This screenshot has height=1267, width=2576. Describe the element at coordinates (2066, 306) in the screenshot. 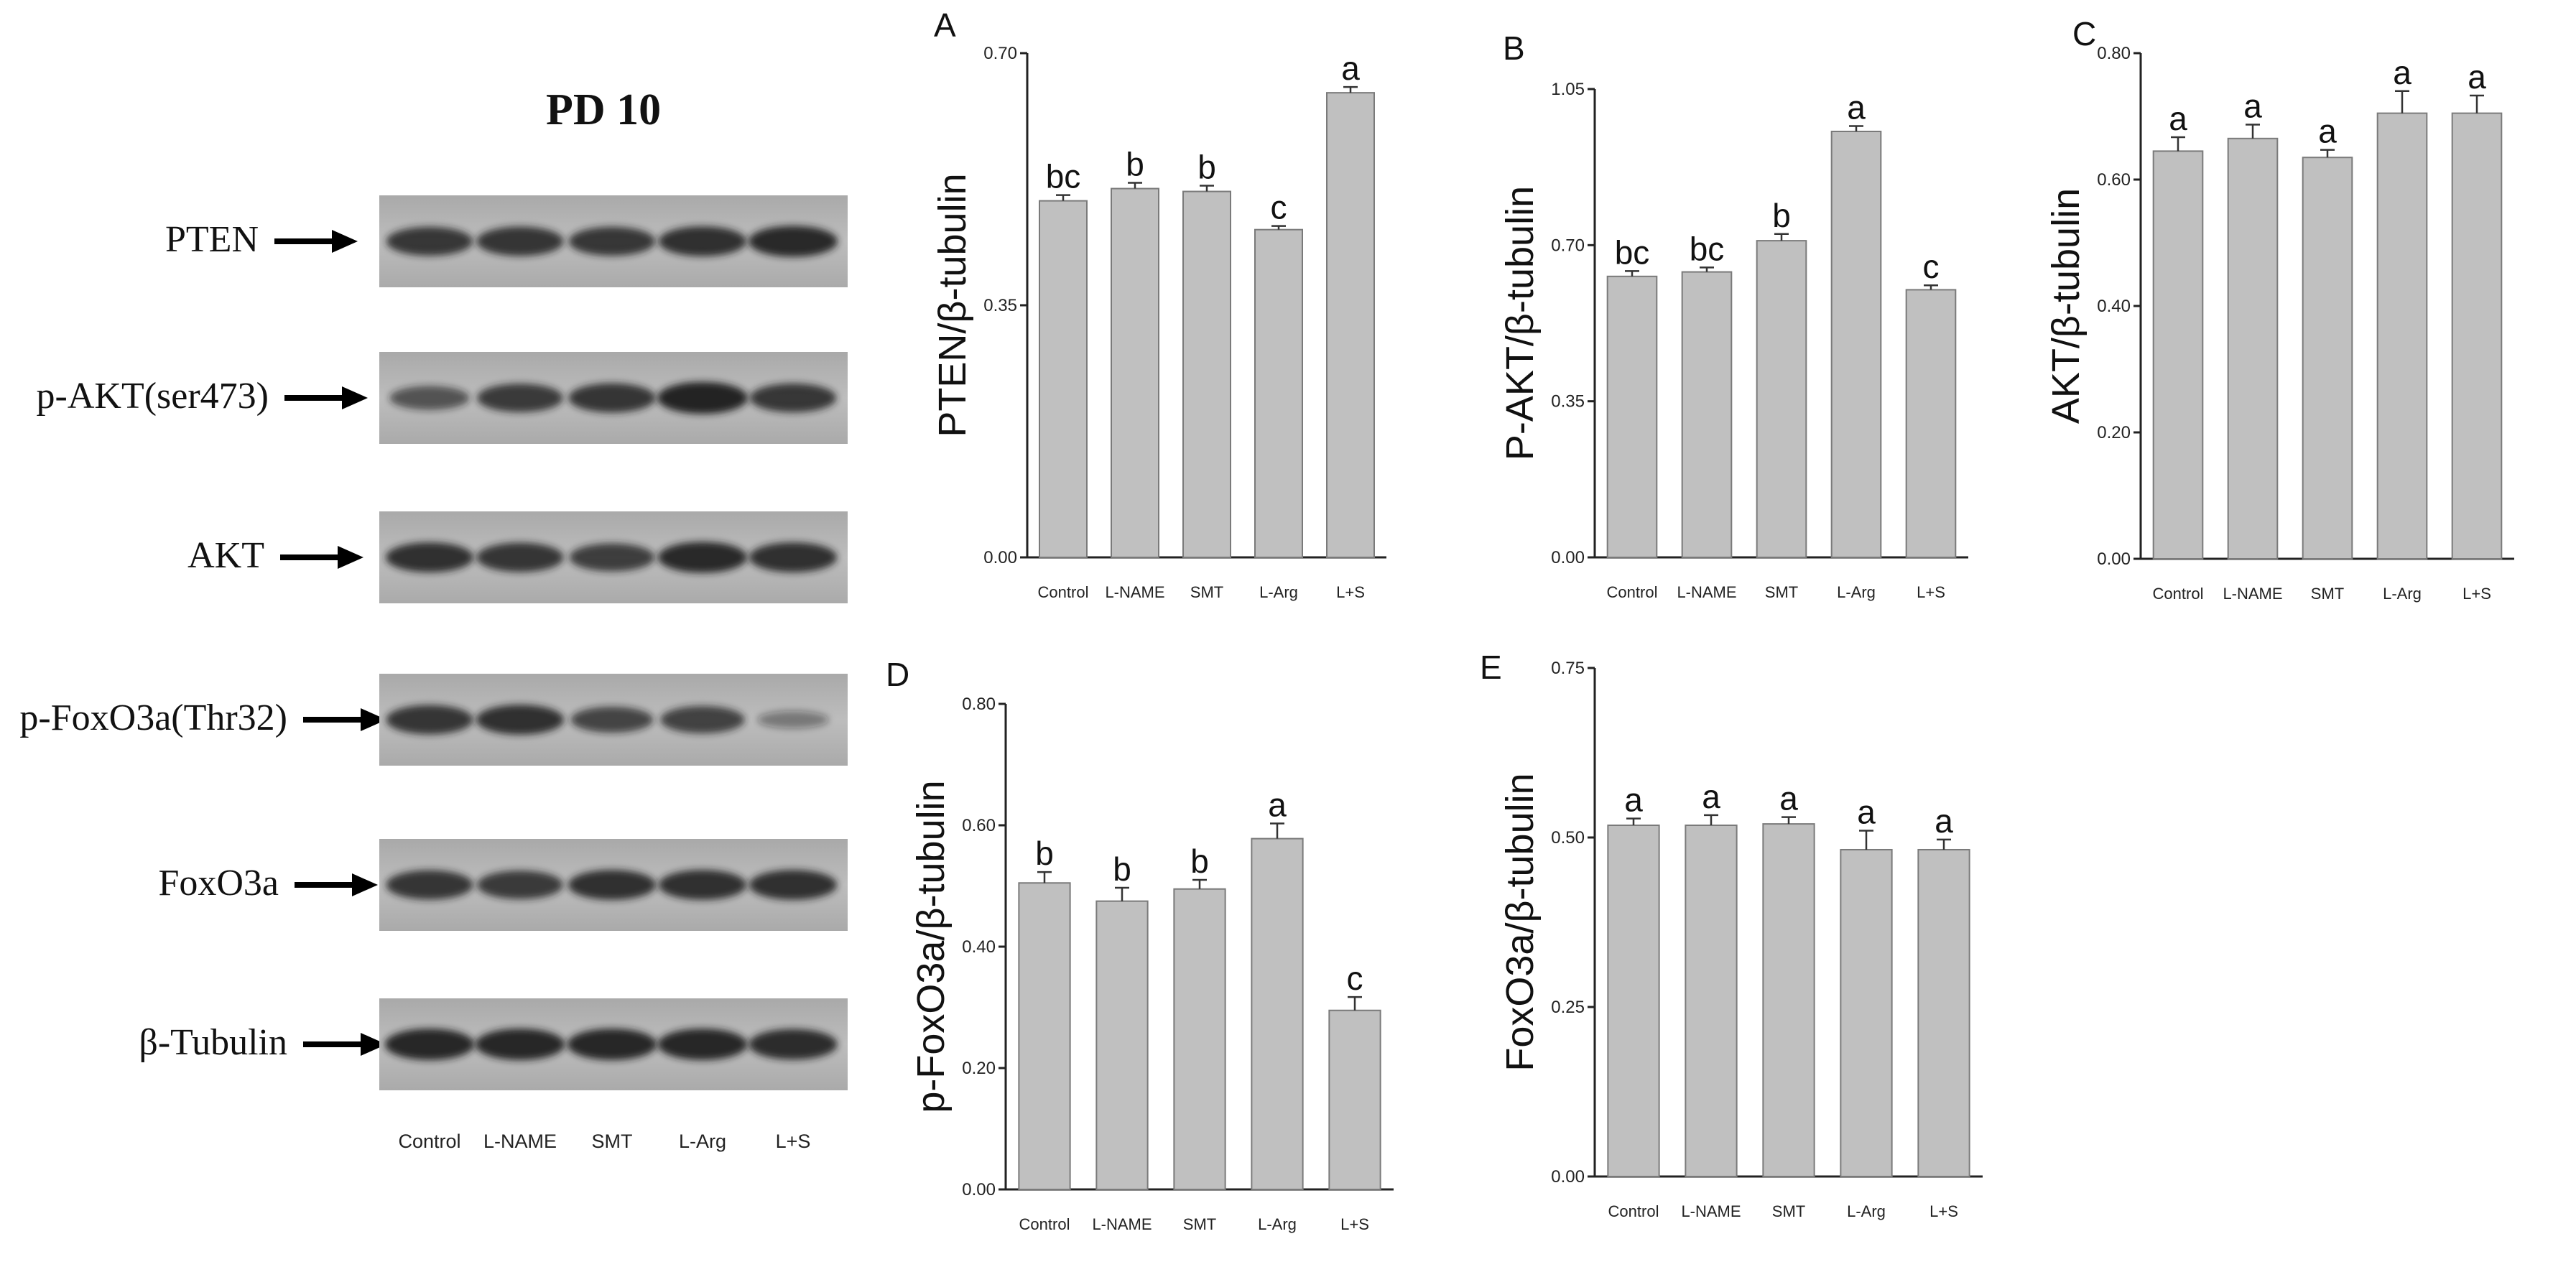

I see `y-axis-label: AKT/β-tubulin` at that location.